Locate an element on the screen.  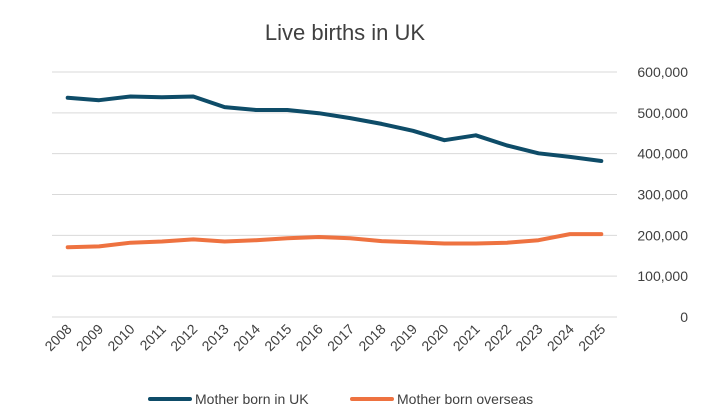
x-tick-label: 2018 is located at coordinates (371, 337).